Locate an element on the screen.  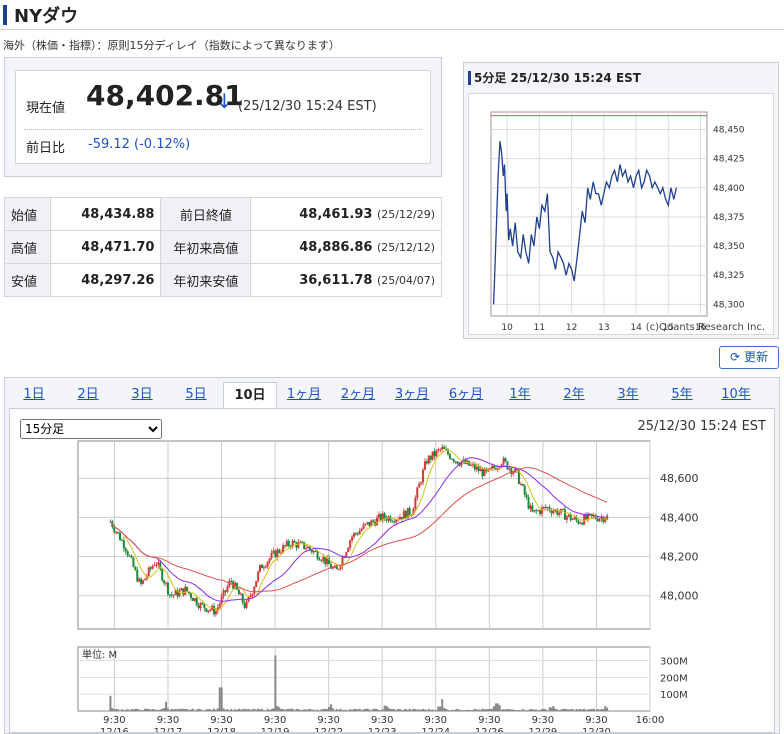
refresh-label: 更新 is located at coordinates (755, 357).